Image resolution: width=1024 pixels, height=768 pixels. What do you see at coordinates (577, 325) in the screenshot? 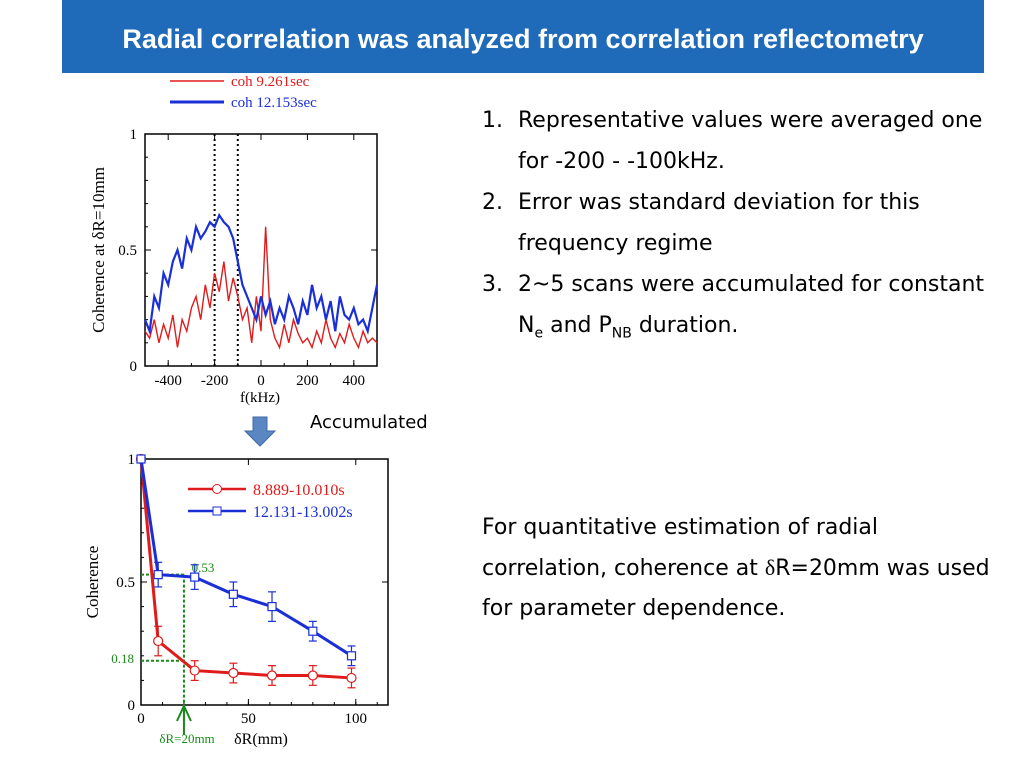
I see `list-text: and P` at bounding box center [577, 325].